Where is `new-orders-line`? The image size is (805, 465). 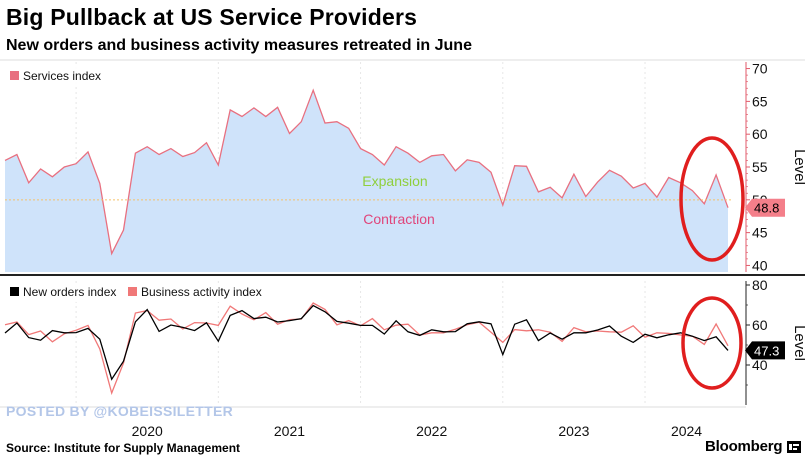 new-orders-line is located at coordinates (366, 342).